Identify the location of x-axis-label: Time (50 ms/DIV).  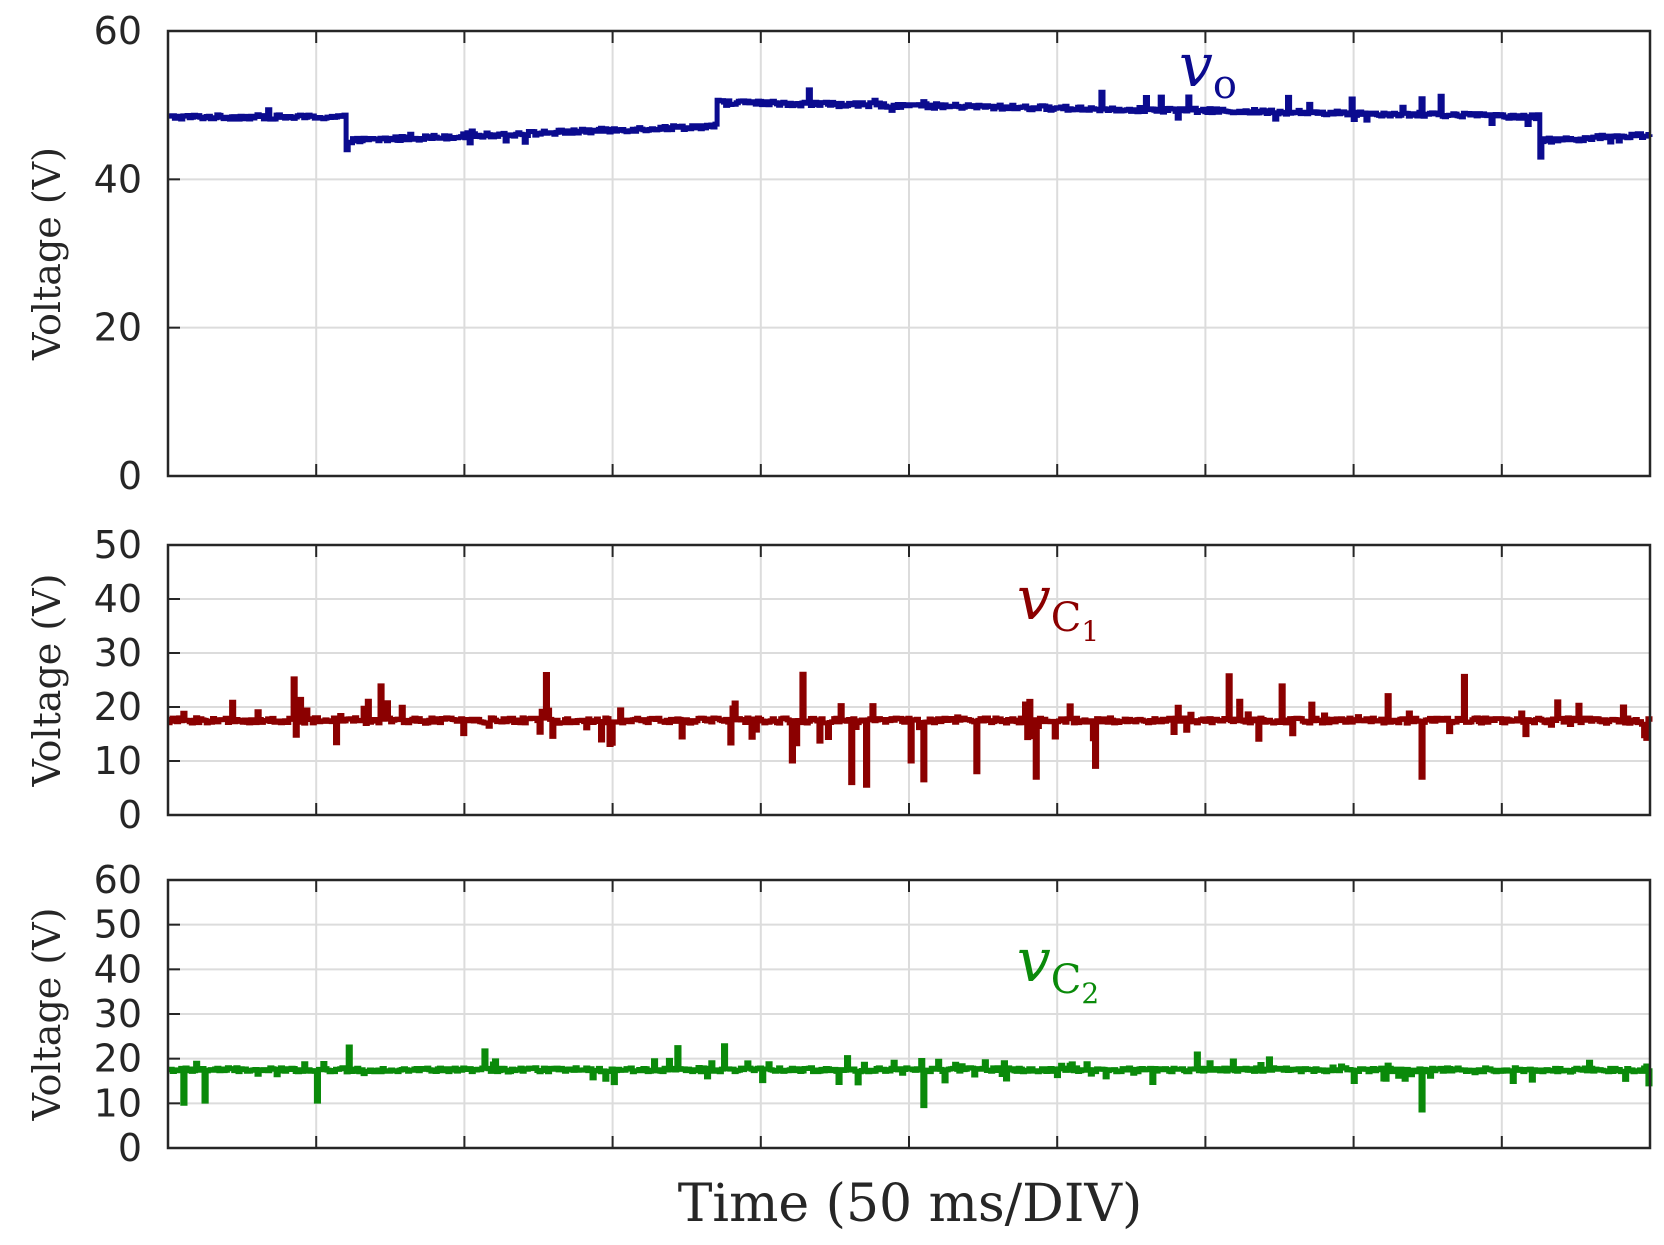
(910, 1204).